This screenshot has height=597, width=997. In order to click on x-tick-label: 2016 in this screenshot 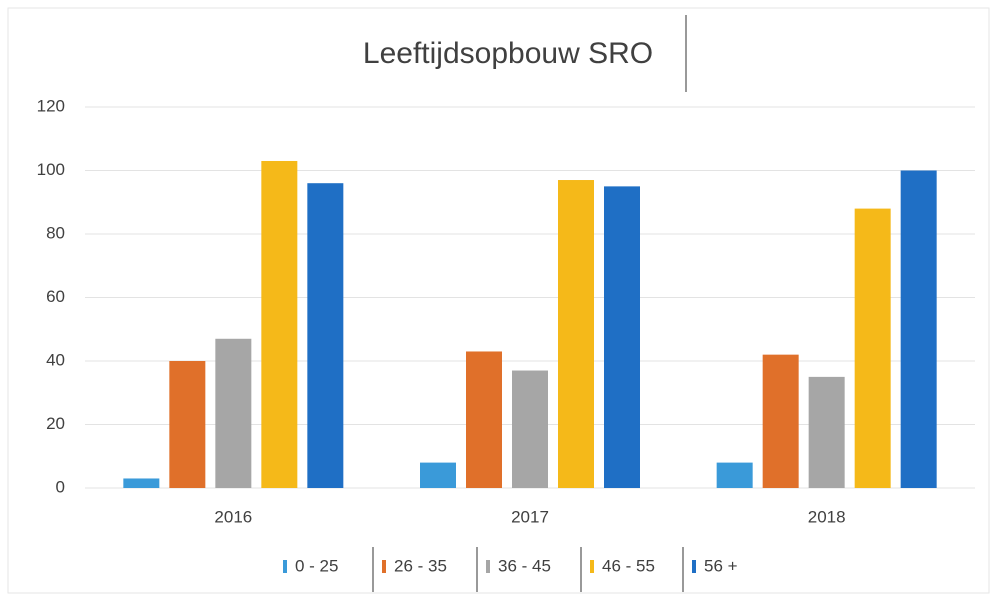, I will do `click(233, 516)`.